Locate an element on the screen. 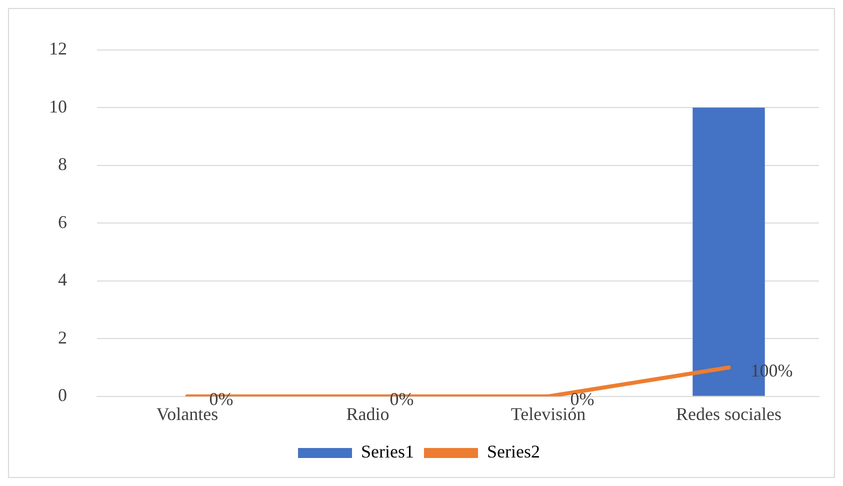 This screenshot has width=843, height=486. legend-label: Series1 is located at coordinates (387, 452).